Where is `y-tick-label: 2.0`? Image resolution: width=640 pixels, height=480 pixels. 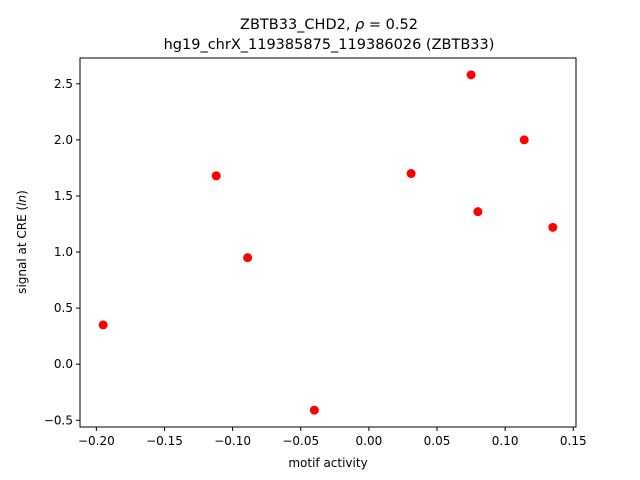 y-tick-label: 2.0 is located at coordinates (63, 140).